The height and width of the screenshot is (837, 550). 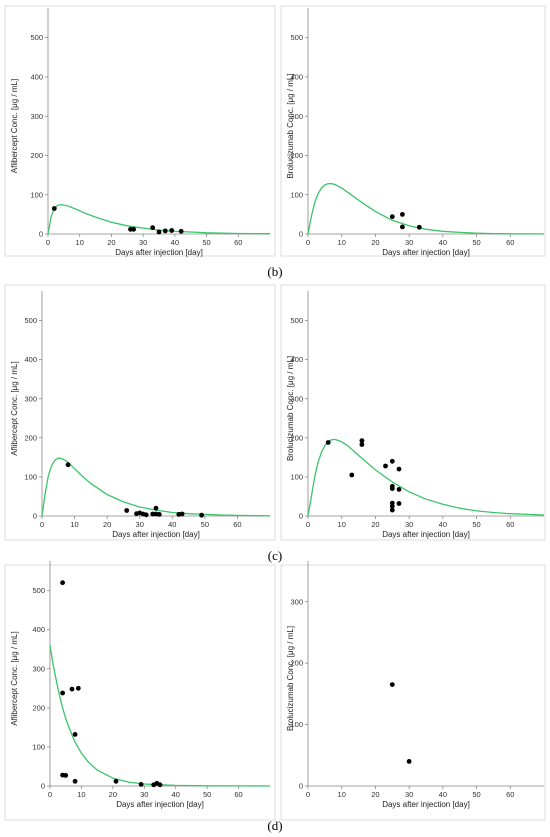 What do you see at coordinates (274, 825) in the screenshot?
I see `panel-label-d: (d)` at bounding box center [274, 825].